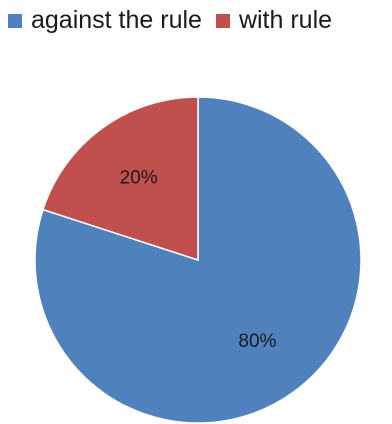 This screenshot has width=392, height=424. Describe the element at coordinates (116, 20) in the screenshot. I see `legend-label-against-the-rule: against the rule` at that location.